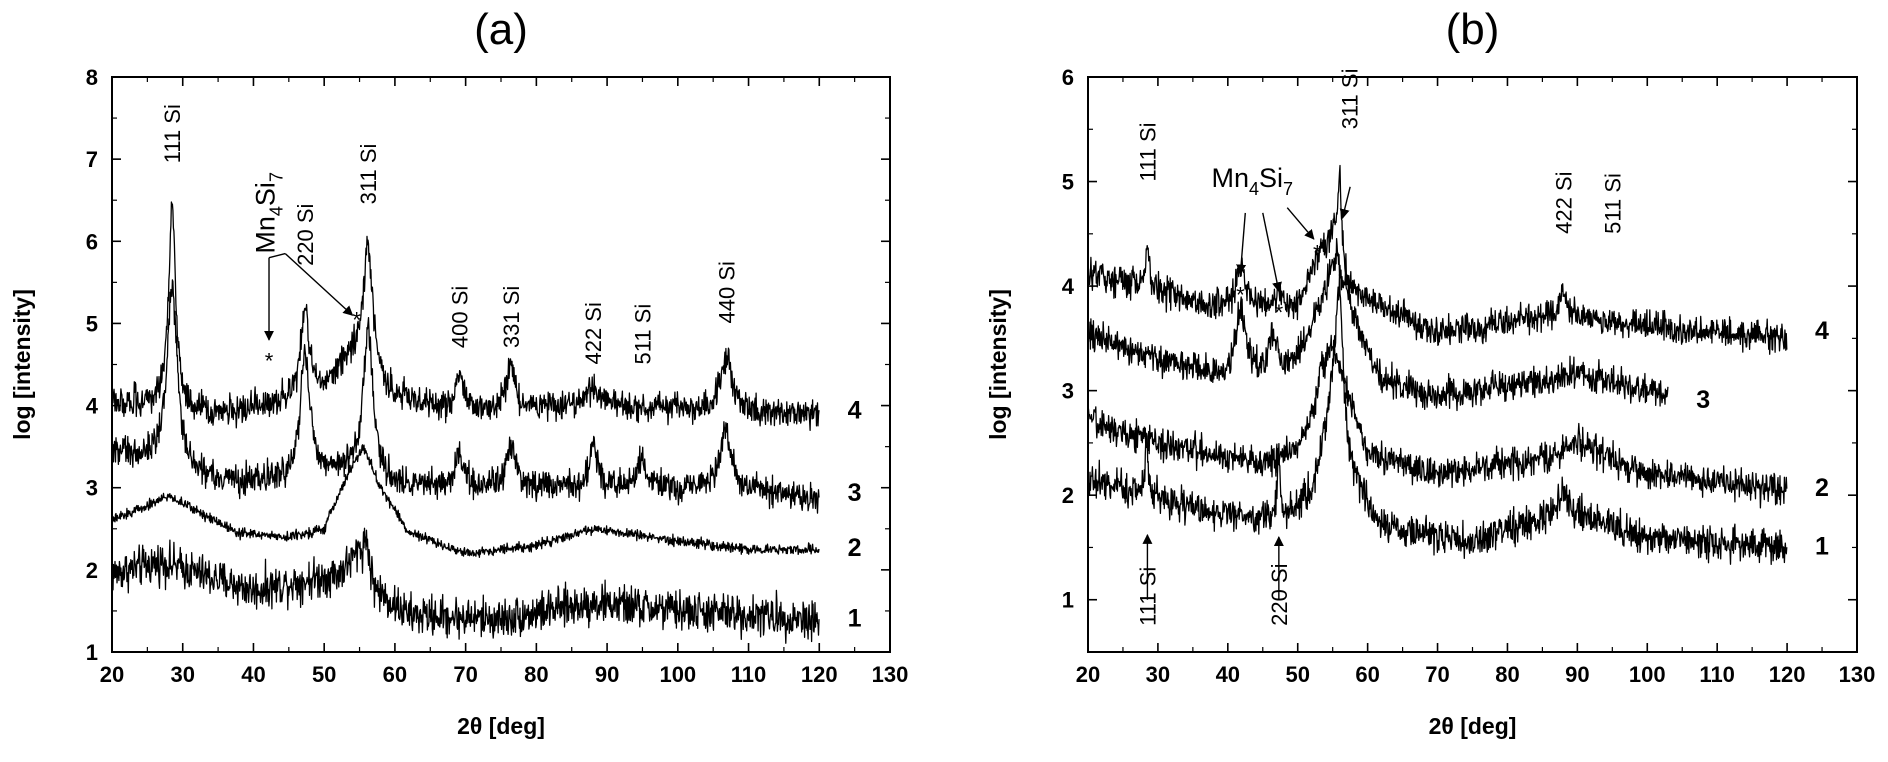 Image resolution: width=1888 pixels, height=762 pixels. Describe the element at coordinates (1473, 29) in the screenshot. I see `chart-title: (b)` at that location.